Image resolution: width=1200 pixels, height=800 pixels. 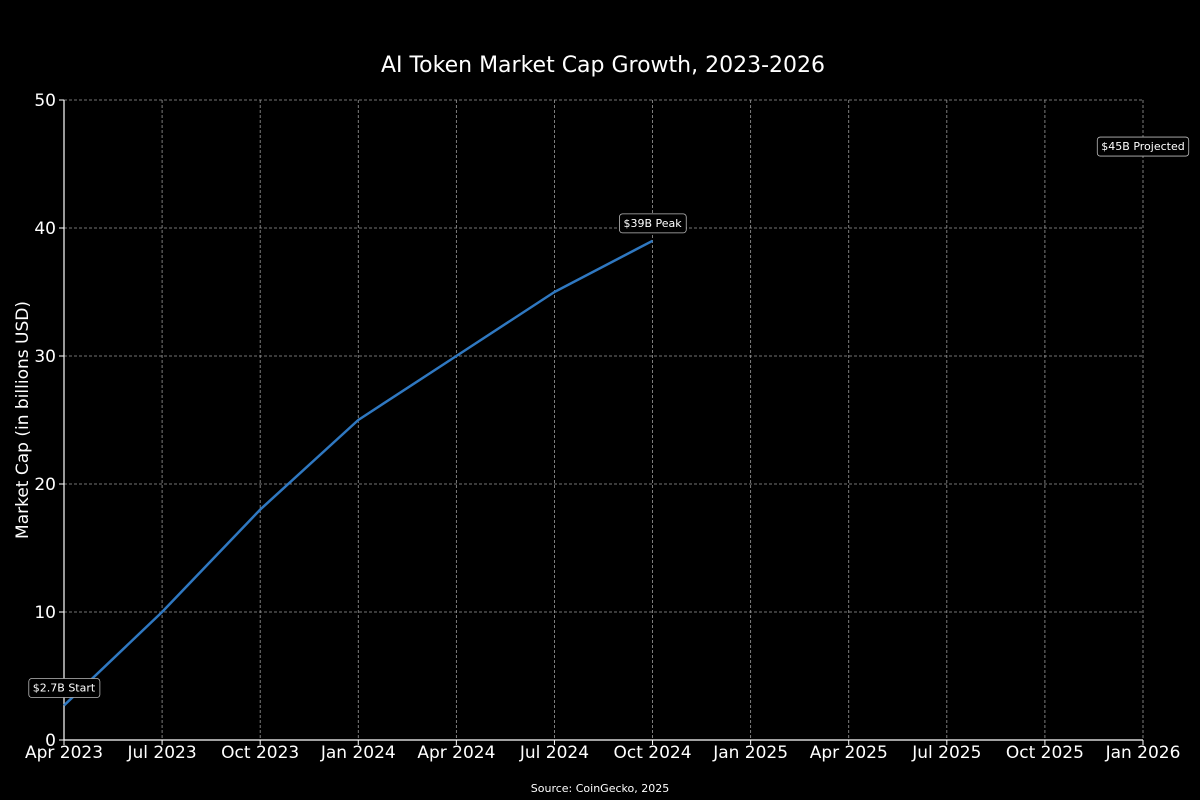 What do you see at coordinates (456, 753) in the screenshot?
I see `x-tick-label: Apr 2024` at bounding box center [456, 753].